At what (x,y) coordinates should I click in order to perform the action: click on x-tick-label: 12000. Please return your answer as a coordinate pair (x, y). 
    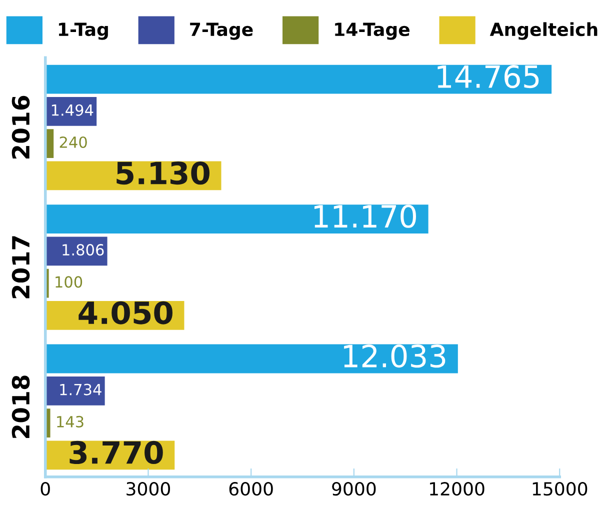
    Looking at the image, I should click on (457, 489).